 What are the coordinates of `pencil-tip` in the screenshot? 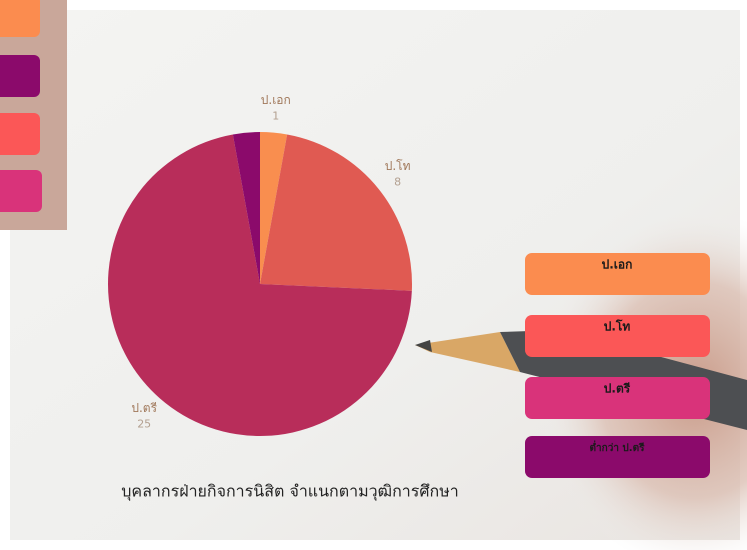 It's located at (423, 346).